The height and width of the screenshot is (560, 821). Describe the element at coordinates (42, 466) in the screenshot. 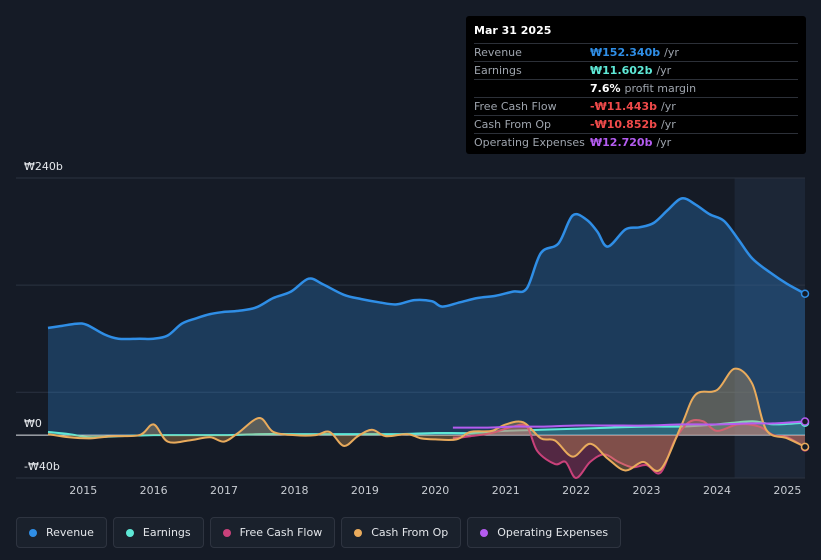

I see `y-label-bottom: -₩40b` at that location.